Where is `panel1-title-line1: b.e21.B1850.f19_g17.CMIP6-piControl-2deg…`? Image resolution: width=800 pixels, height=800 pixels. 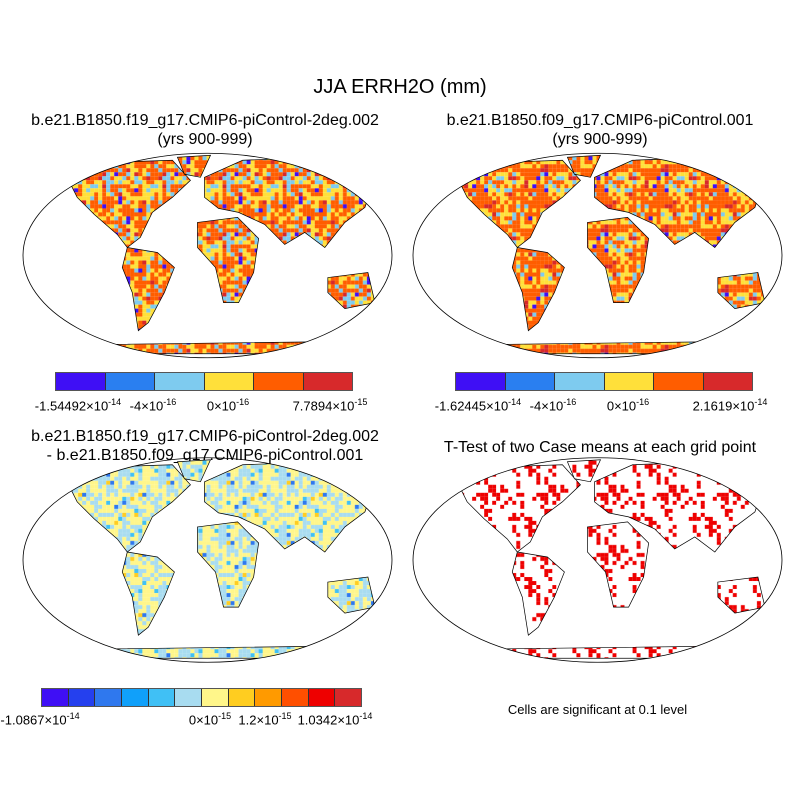 panel1-title-line1: b.e21.B1850.f19_g17.CMIP6-piControl-2deg… is located at coordinates (205, 120).